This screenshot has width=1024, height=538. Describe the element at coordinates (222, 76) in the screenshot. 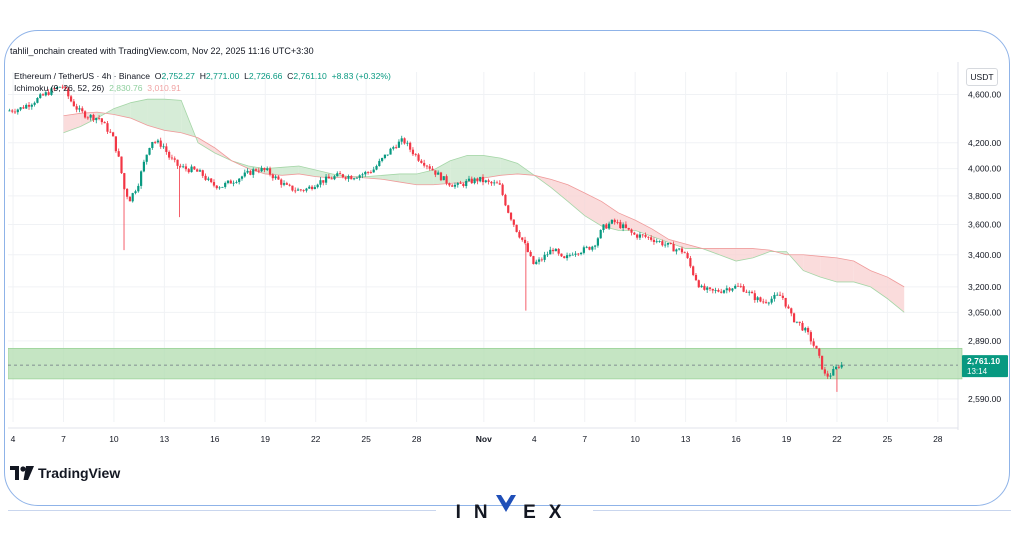

I see `high-value: 2,771.00` at that location.